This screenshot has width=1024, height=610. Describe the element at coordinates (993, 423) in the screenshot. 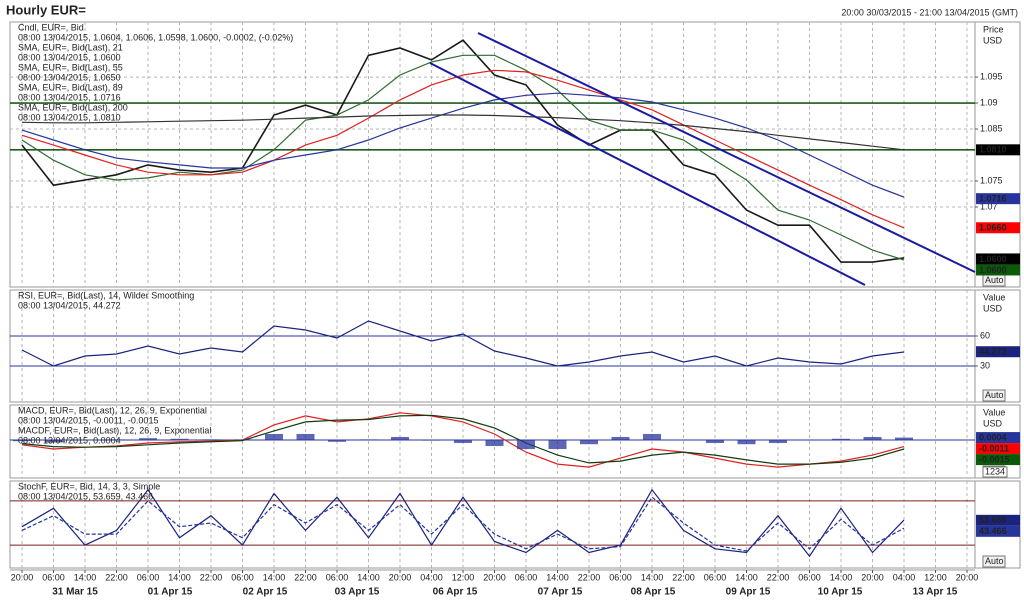

I see `unit-label: USD` at that location.